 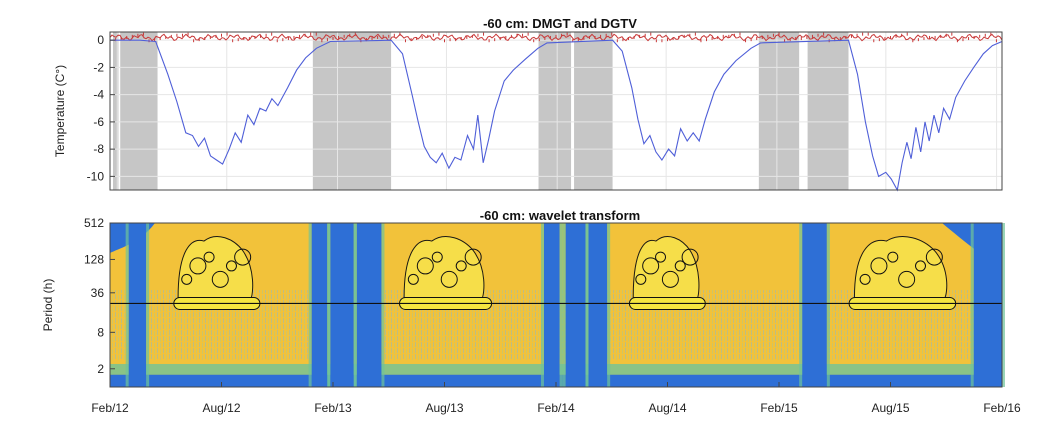 I want to click on x-tick-label: Aug/13, so click(x=444, y=408).